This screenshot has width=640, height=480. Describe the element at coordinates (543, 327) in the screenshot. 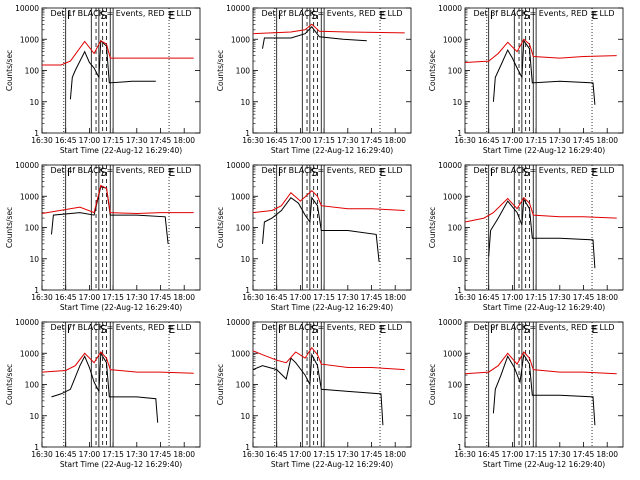

I see `panel-title: Det 9f BLACK = Events, RED = LLD` at that location.